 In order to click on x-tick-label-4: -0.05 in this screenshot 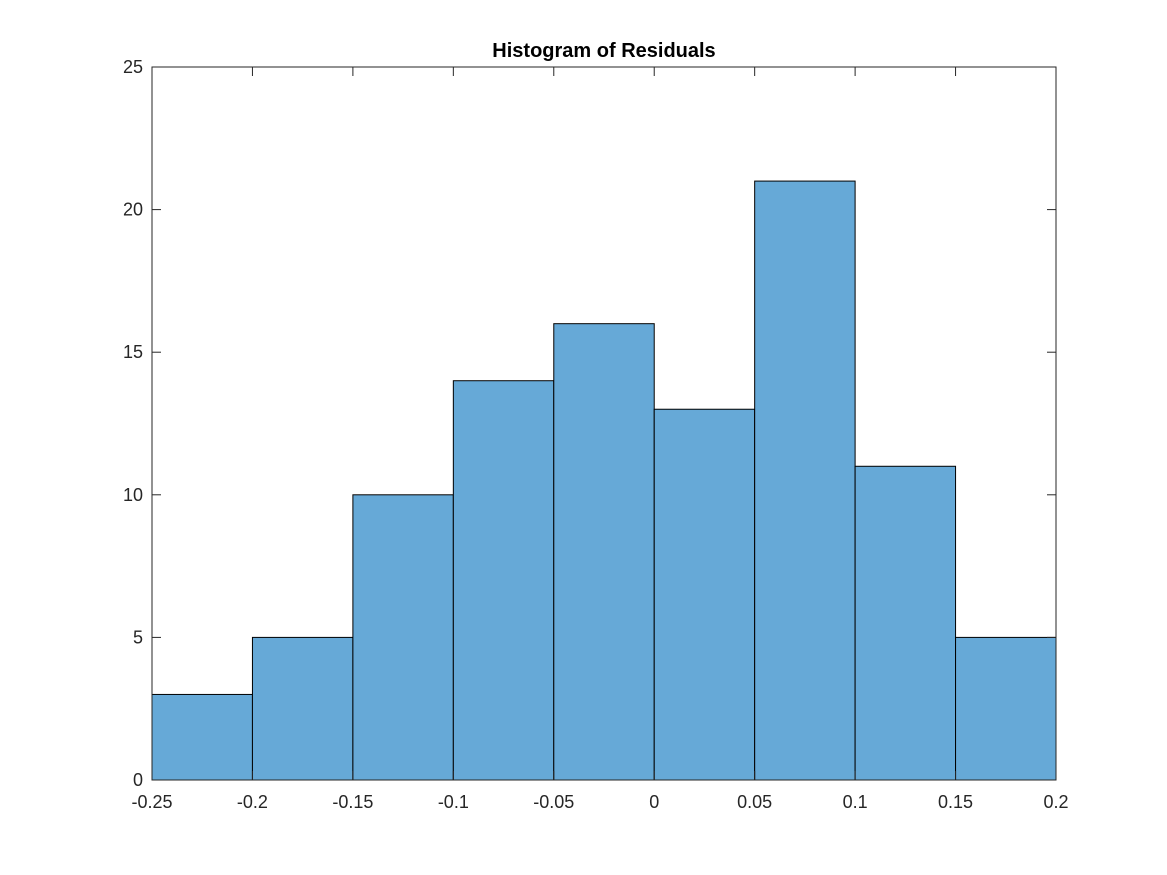, I will do `click(553, 802)`.